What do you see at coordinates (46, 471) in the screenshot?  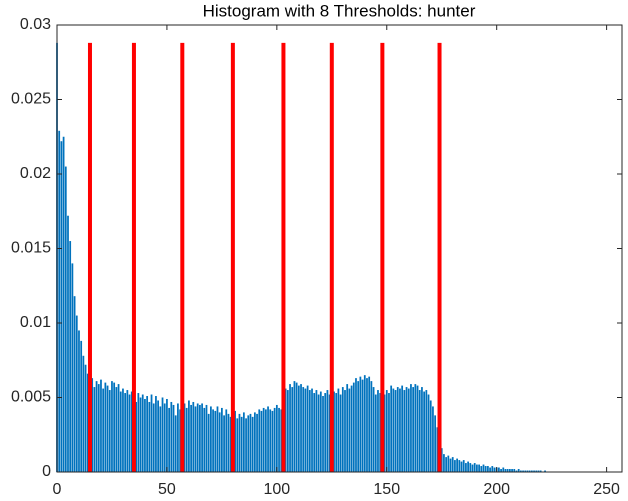 I see `y-tick-label: 0` at bounding box center [46, 471].